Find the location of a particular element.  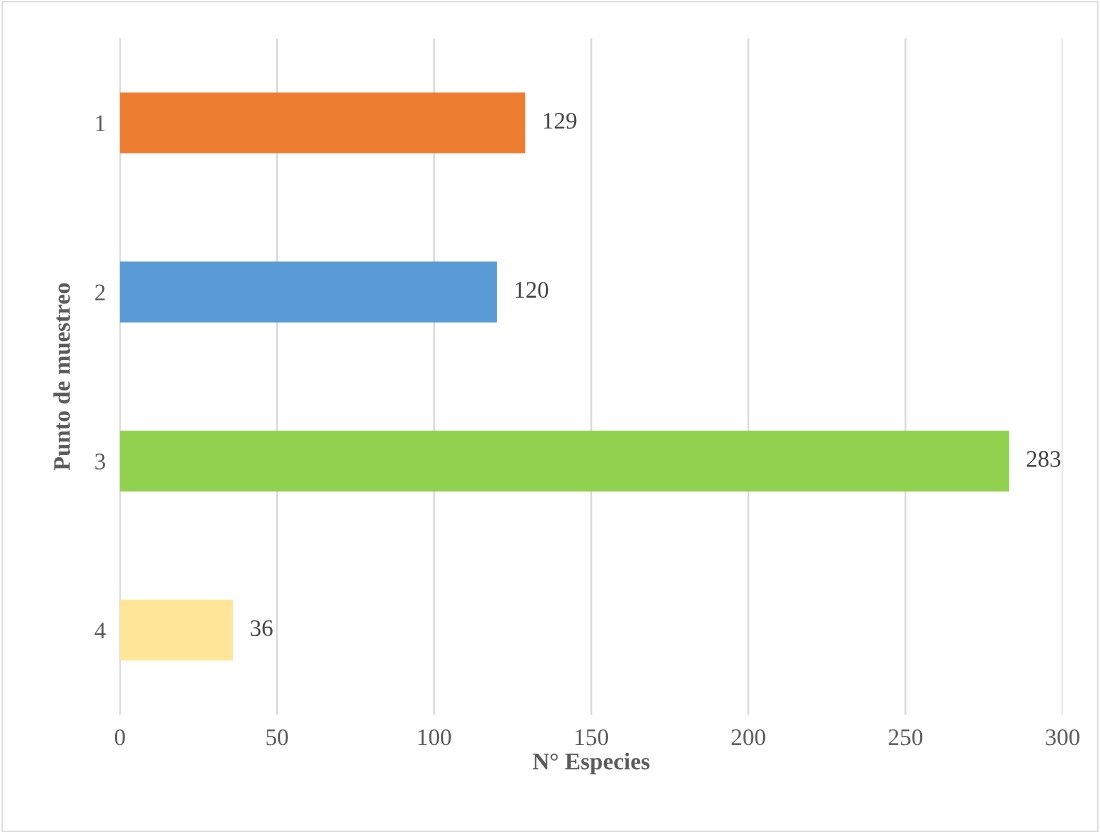

x-tick-label: 250 is located at coordinates (905, 737).